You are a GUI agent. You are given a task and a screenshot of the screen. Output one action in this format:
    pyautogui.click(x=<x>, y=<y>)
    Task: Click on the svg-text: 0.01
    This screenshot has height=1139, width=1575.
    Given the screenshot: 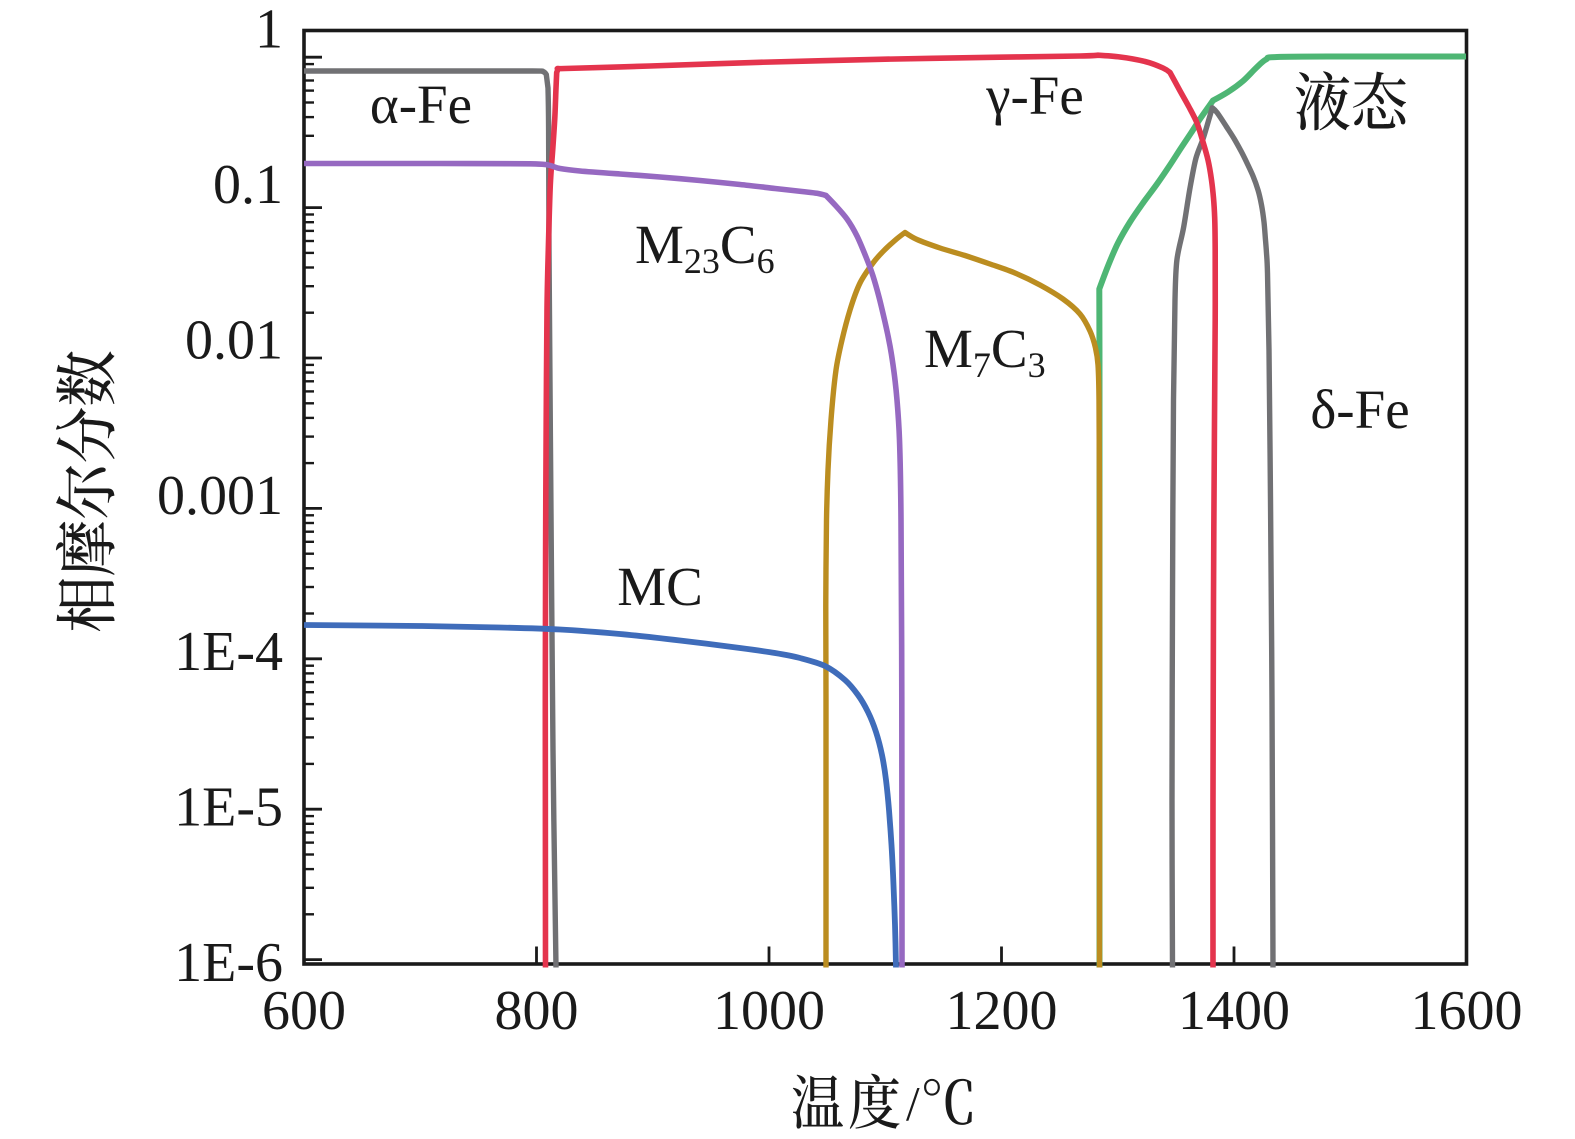 What is the action you would take?
    pyautogui.click(x=234, y=341)
    